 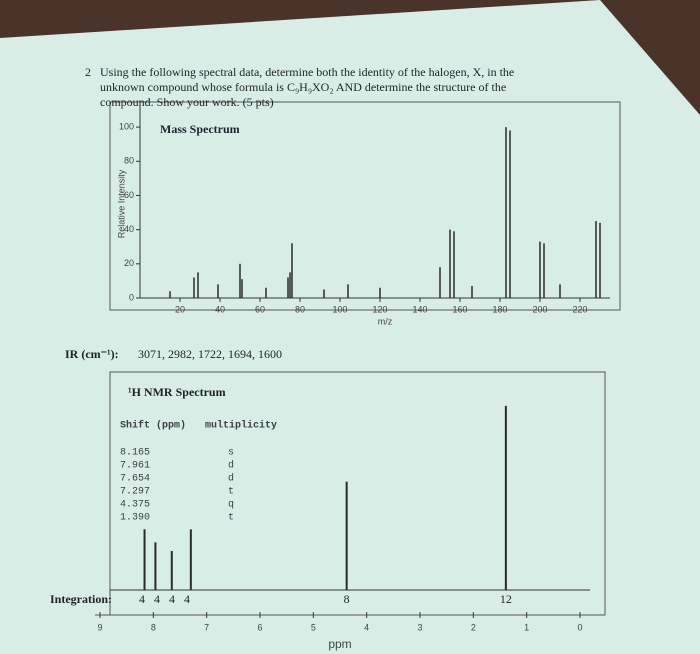 I want to click on x-tick-label: 20, so click(x=180, y=309).